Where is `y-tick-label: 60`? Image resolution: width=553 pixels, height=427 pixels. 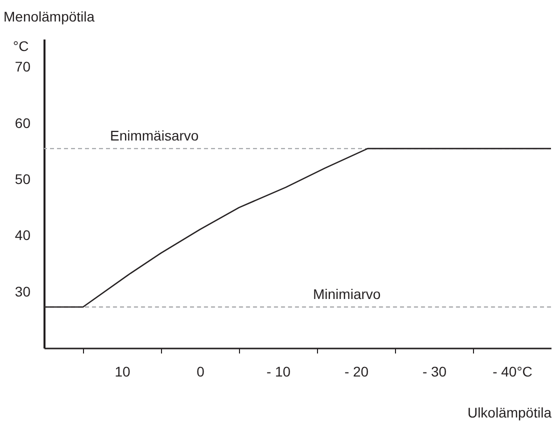
y-tick-label: 60 is located at coordinates (22, 122).